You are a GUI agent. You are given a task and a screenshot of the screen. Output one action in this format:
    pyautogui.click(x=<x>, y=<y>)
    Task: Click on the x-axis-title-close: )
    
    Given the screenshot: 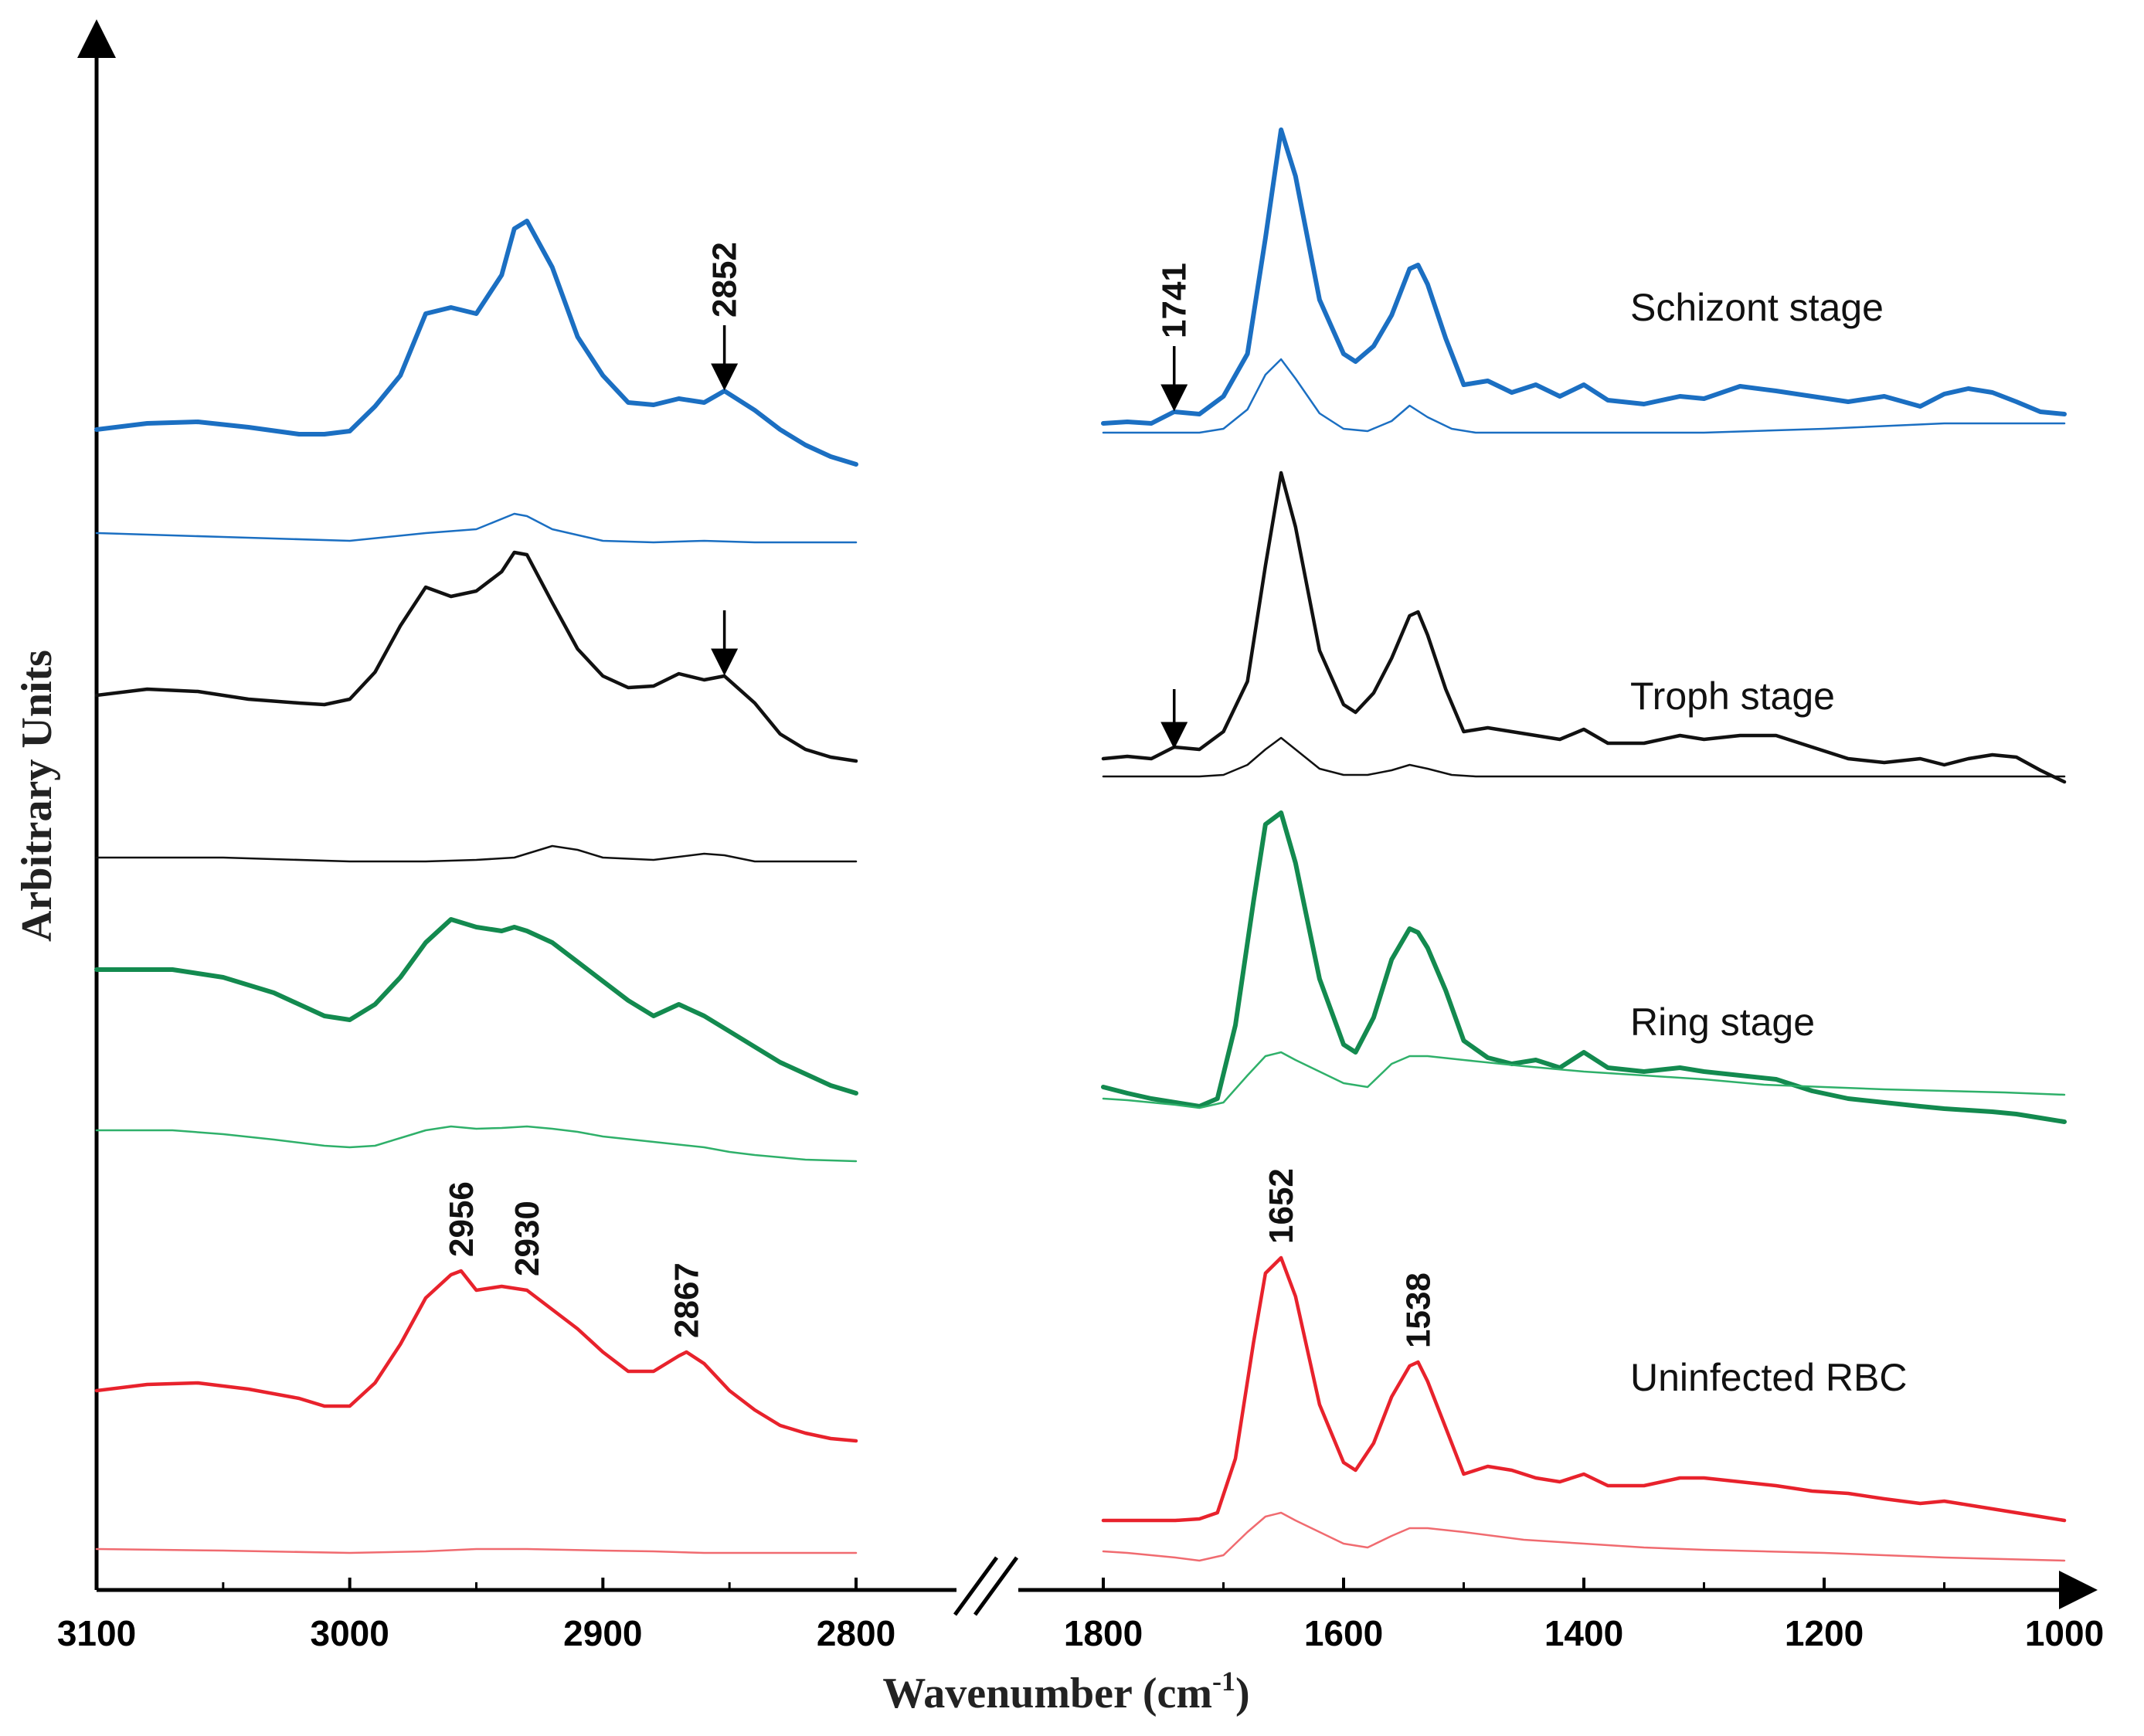 What is the action you would take?
    pyautogui.click(x=1242, y=1694)
    